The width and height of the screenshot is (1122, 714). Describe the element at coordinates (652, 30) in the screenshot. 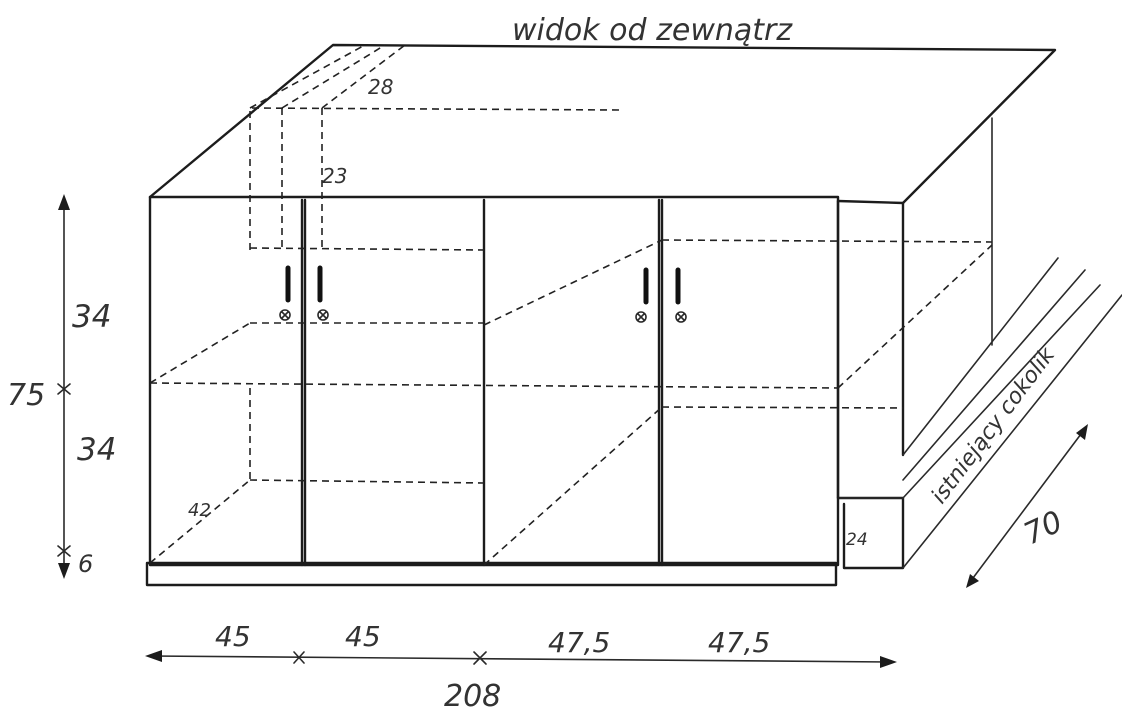

I see `sketch-title: widok od zewnątrz` at that location.